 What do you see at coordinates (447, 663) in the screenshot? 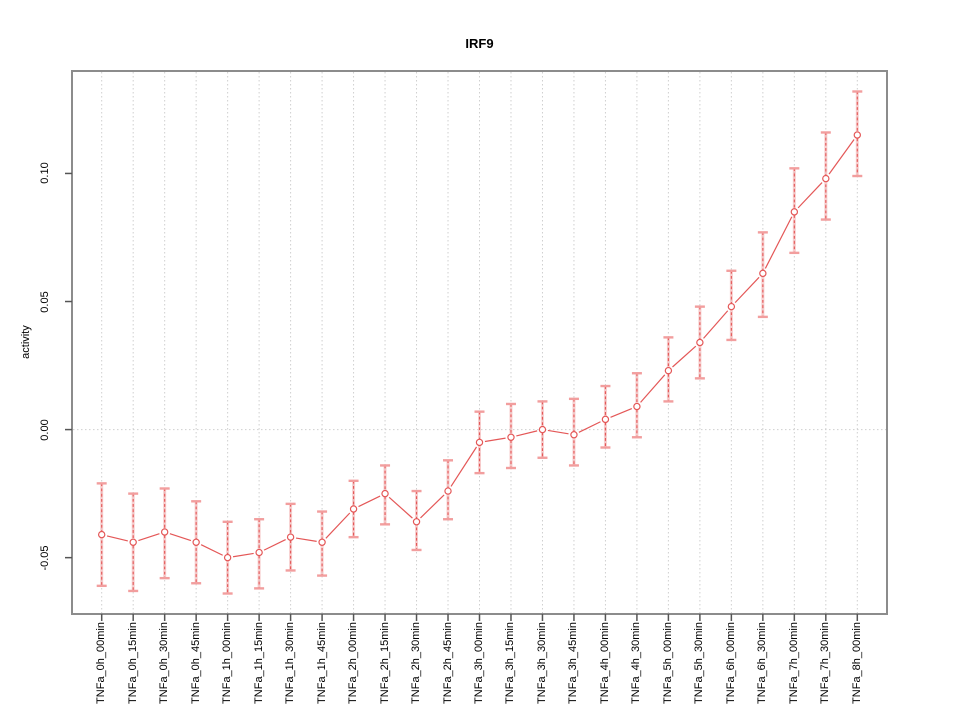
I see `x-tick-label: TNFa_2h_45min` at bounding box center [447, 663].